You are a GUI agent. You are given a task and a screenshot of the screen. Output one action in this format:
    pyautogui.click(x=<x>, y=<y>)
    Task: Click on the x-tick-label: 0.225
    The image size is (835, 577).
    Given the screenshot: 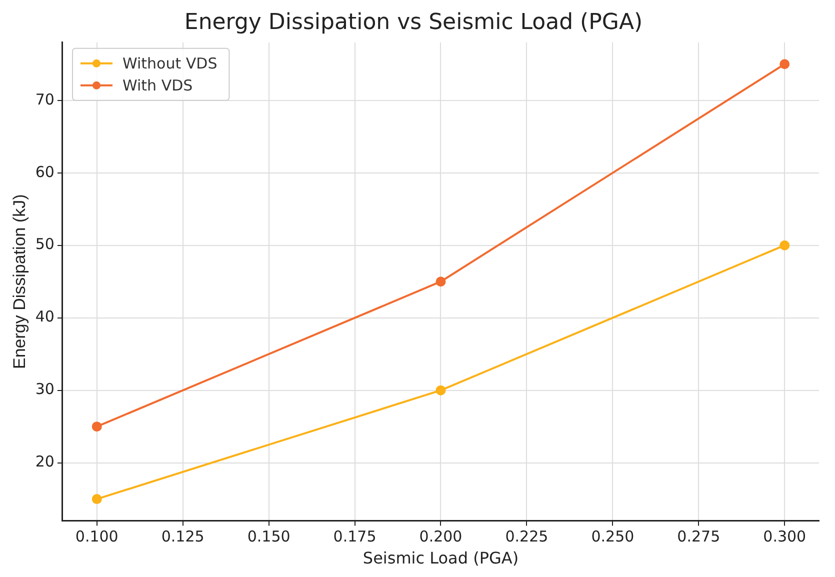 What is the action you would take?
    pyautogui.click(x=526, y=537)
    